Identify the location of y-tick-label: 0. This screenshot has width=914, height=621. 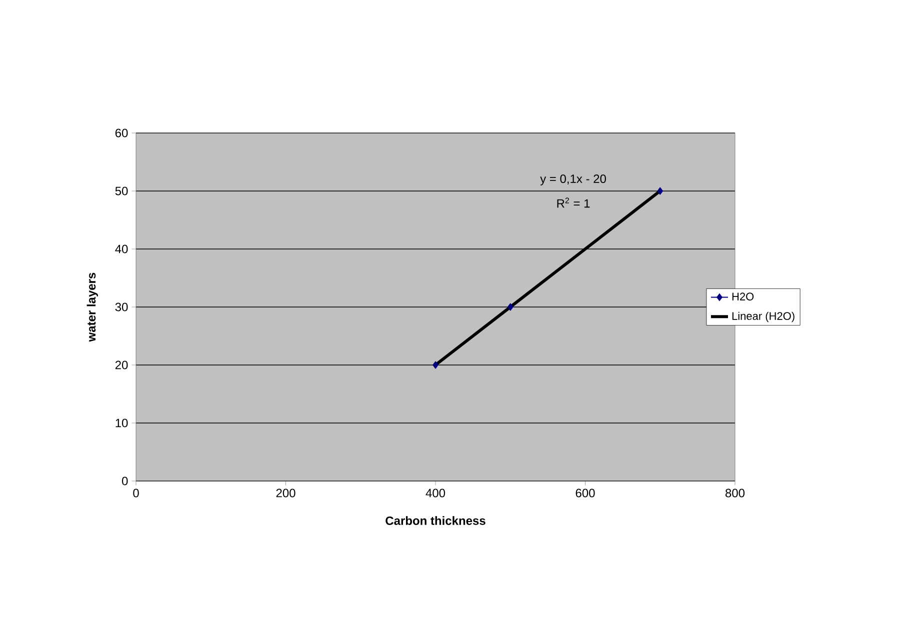
(125, 481).